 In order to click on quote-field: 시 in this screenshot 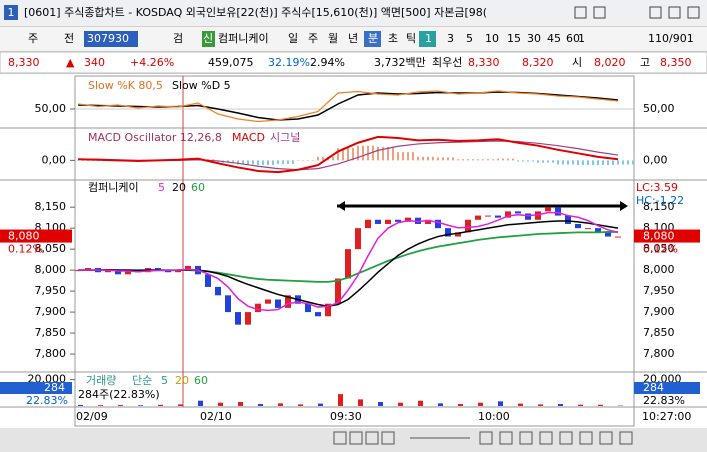, I will do `click(577, 62)`.